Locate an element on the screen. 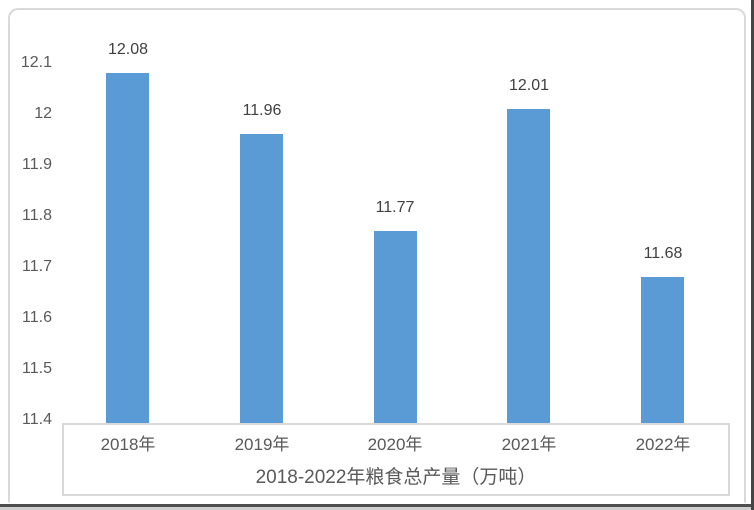 The image size is (754, 510). bar-2020 is located at coordinates (395, 327).